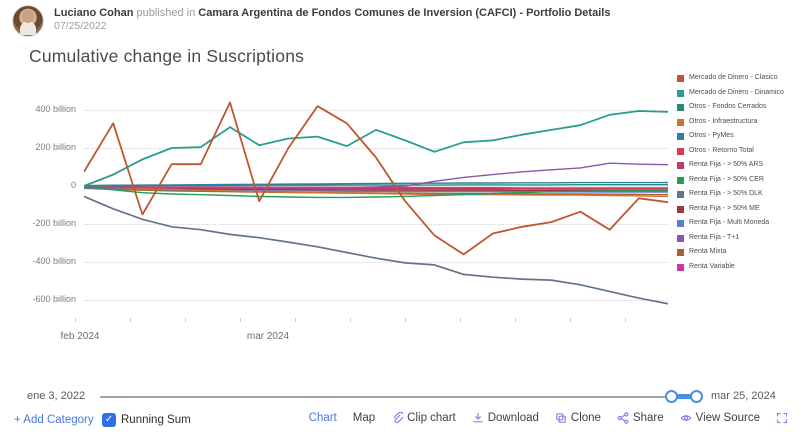  What do you see at coordinates (376, 262) in the screenshot?
I see `gridline--400` at bounding box center [376, 262].